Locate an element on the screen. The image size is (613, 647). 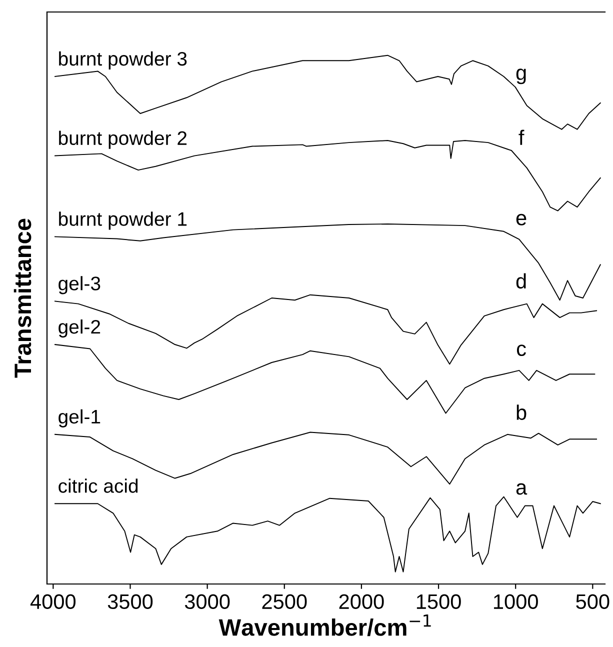
x-tick-label: 3000 is located at coordinates (207, 602).